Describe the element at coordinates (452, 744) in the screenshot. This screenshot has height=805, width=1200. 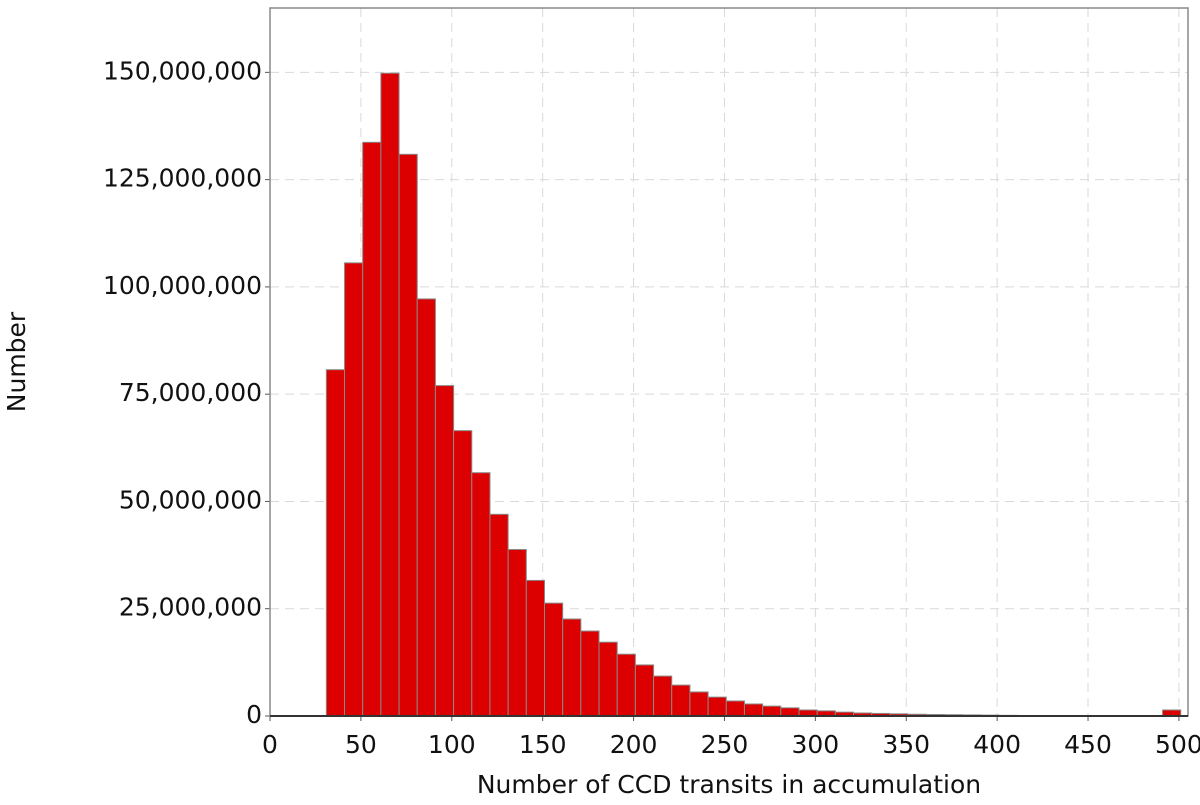
I see `x-tick-label: 100` at that location.